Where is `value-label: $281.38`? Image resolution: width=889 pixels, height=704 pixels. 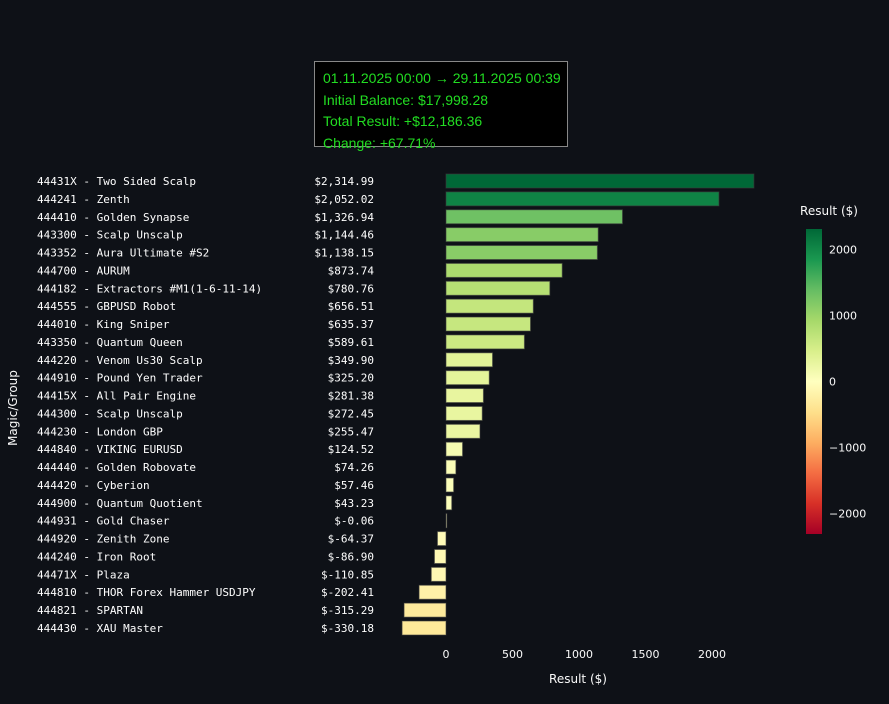
value-label: $281.38 is located at coordinates (351, 396).